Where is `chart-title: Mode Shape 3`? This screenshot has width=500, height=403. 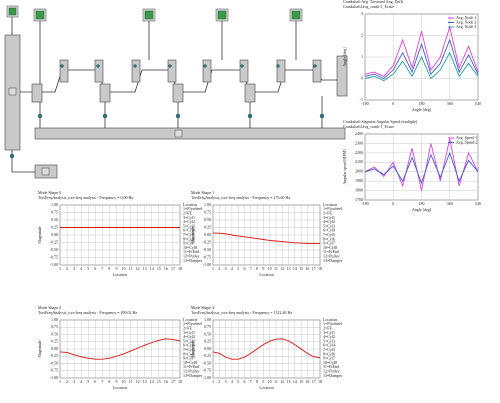 chart-title: Mode Shape 3 is located at coordinates (202, 307).